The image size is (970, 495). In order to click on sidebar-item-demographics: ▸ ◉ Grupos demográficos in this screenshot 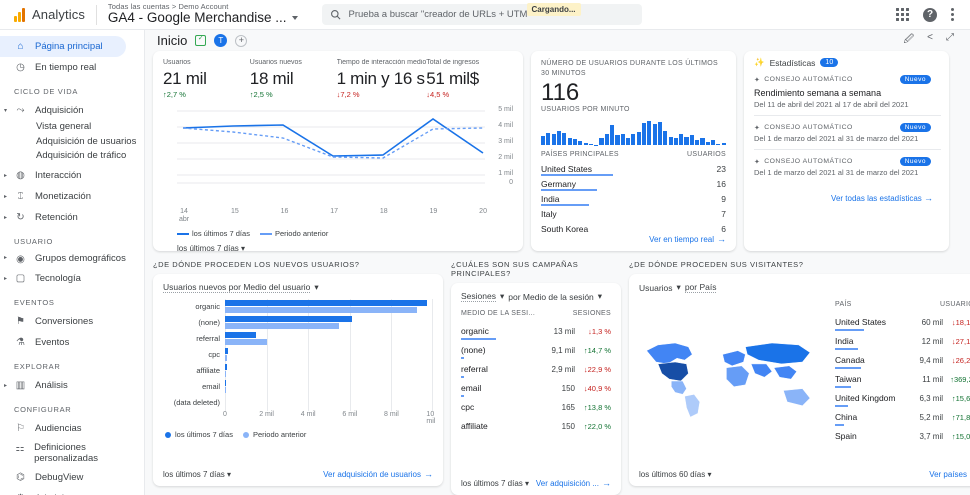, I will do `click(72, 259)`.